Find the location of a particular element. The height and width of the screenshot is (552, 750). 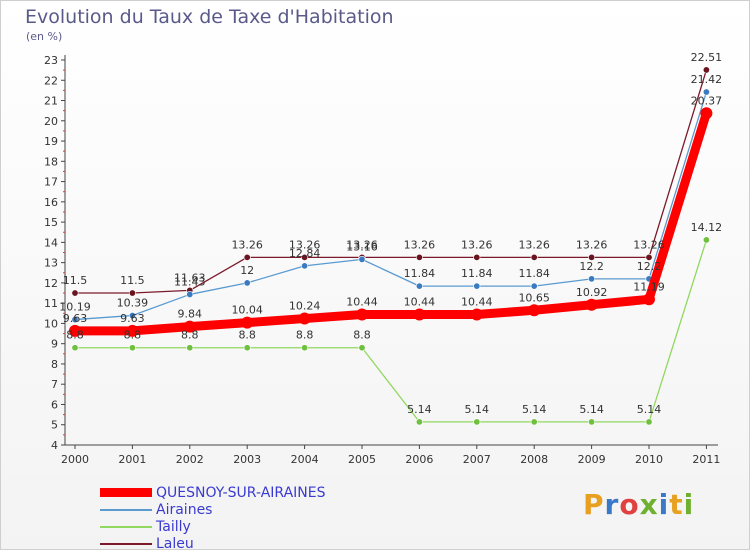

y-tick-label: 7 is located at coordinates (54, 384).